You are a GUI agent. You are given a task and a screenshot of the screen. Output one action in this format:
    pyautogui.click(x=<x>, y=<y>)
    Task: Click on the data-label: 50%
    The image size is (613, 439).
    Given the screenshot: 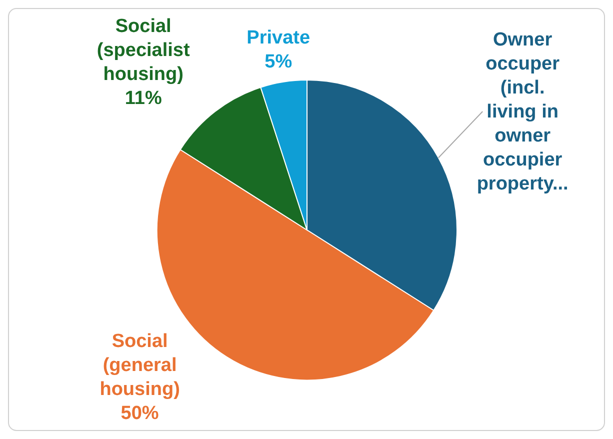 What is the action you would take?
    pyautogui.click(x=139, y=413)
    